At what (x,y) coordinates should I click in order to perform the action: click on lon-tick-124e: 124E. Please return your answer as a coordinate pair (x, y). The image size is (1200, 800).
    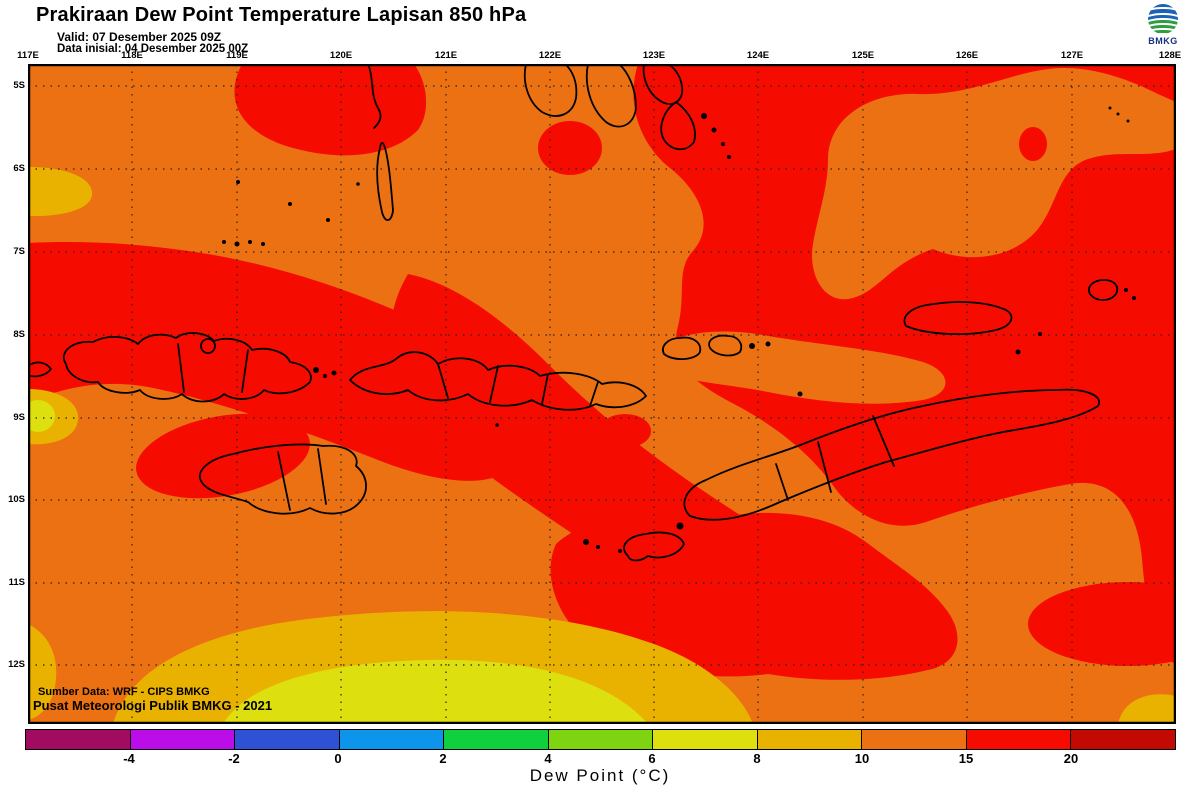
    Looking at the image, I should click on (758, 55).